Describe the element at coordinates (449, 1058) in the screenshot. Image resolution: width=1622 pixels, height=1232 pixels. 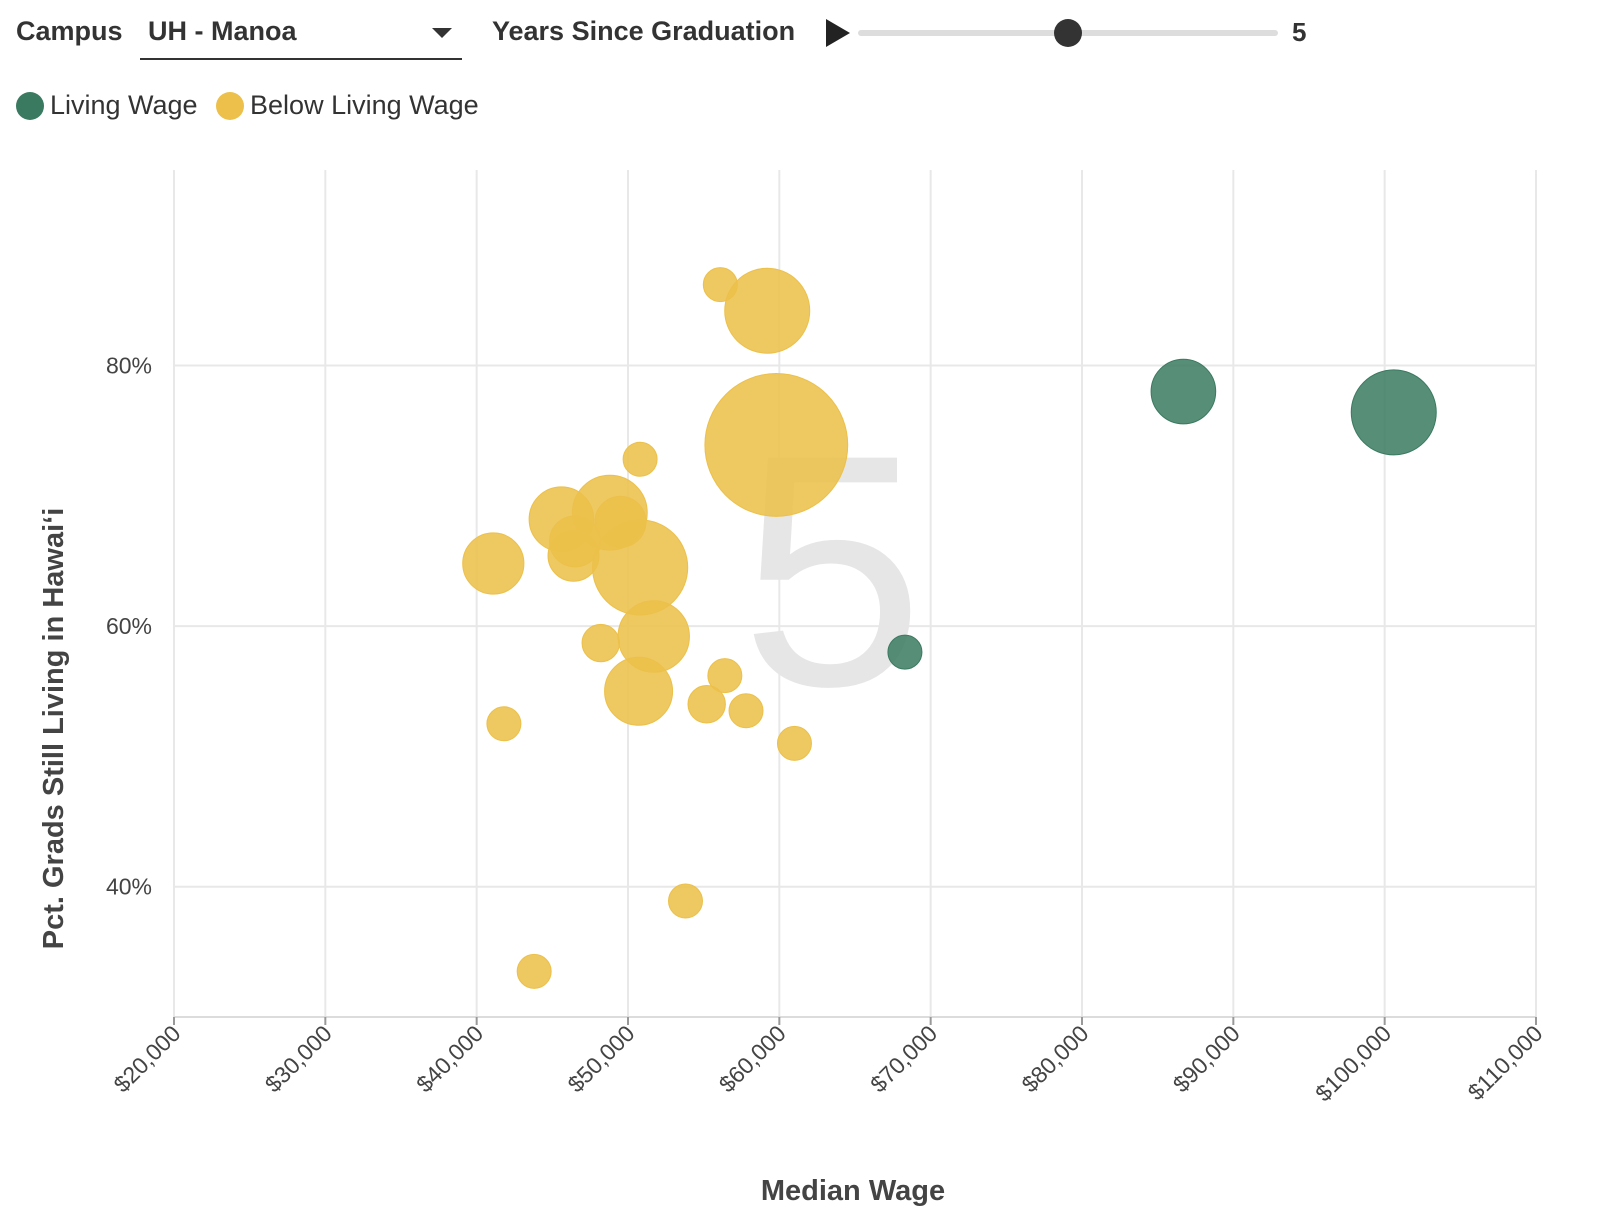
I see `x-tick-label: $40,000` at that location.